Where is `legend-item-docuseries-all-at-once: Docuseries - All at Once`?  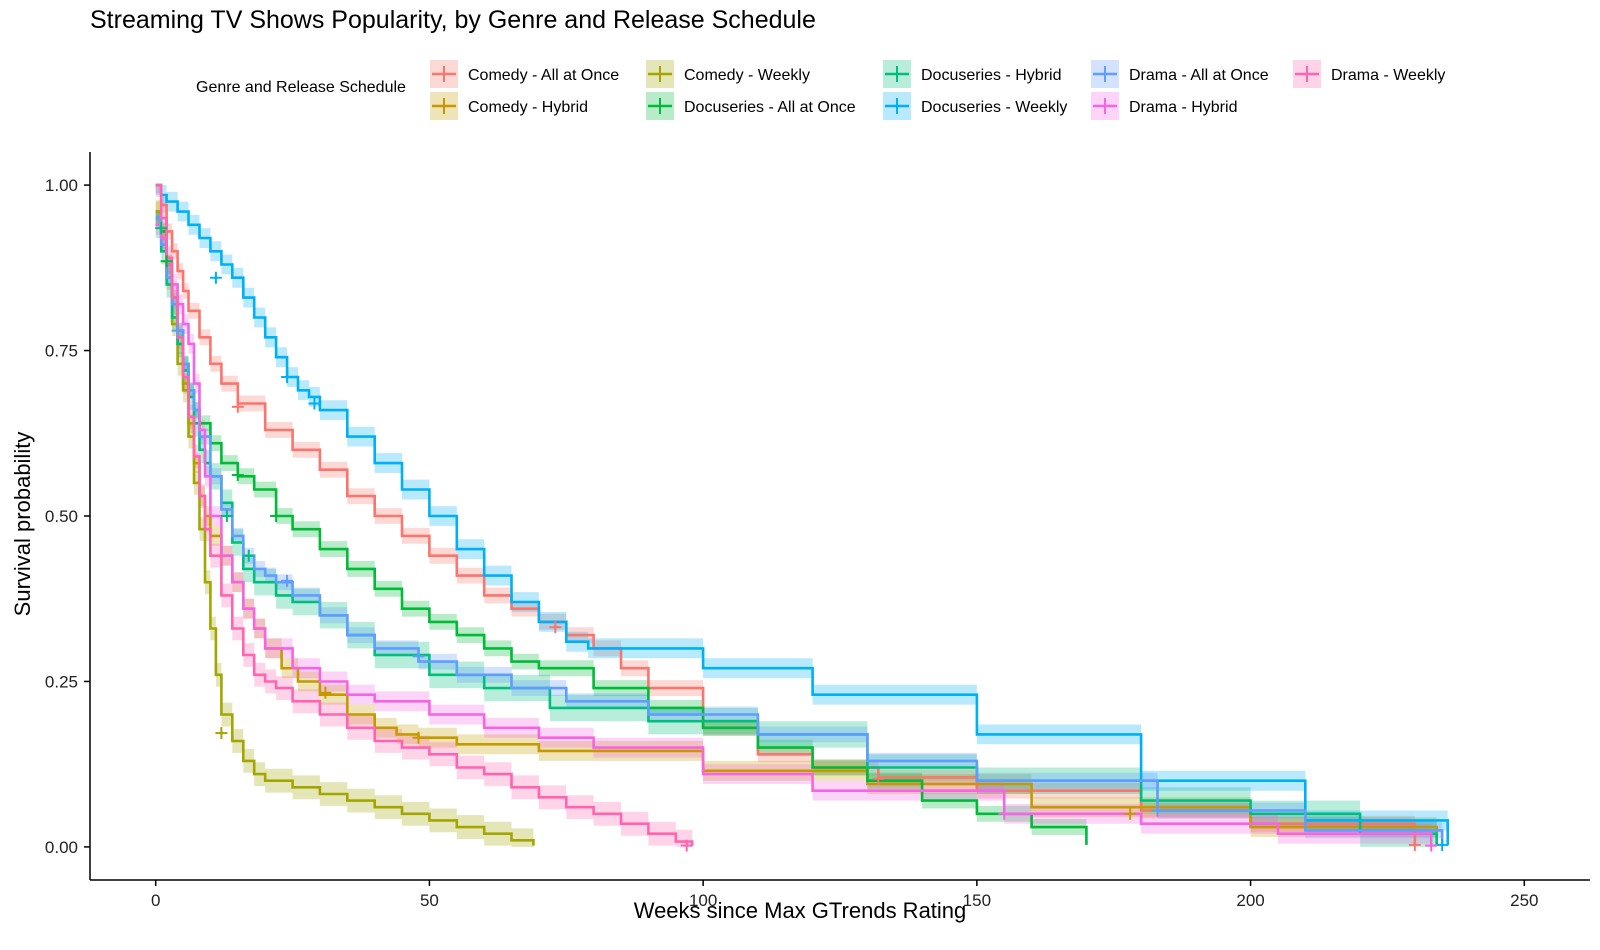 legend-item-docuseries-all-at-once: Docuseries - All at Once is located at coordinates (751, 106).